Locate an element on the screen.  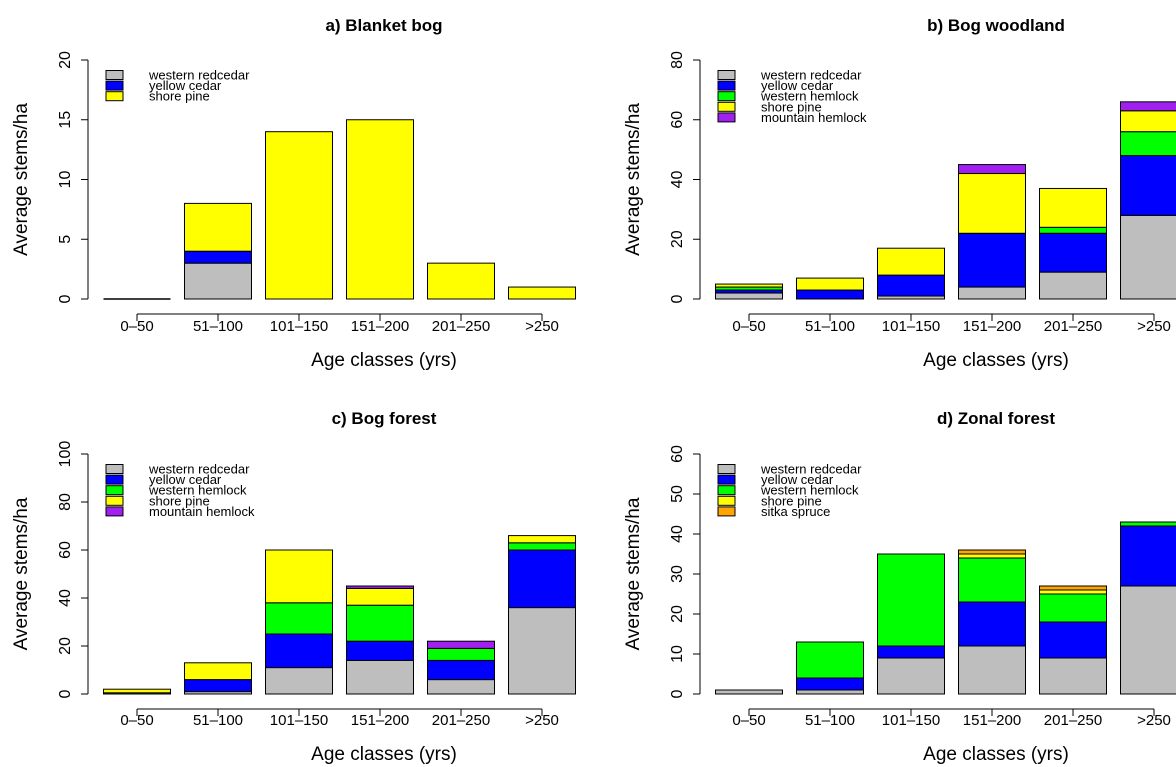
y-tick-label: 20 is located at coordinates (677, 614).